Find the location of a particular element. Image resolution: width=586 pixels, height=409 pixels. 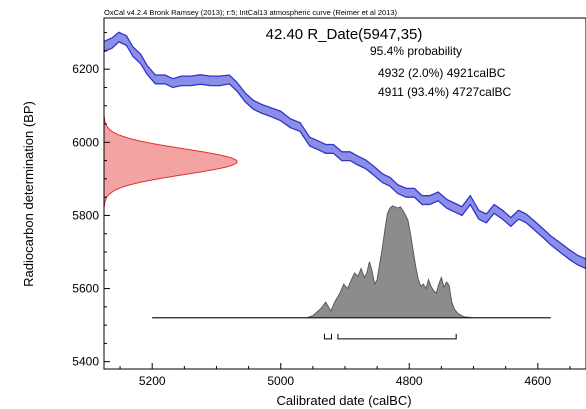

x-tick-label: 5200 is located at coordinates (152, 381).